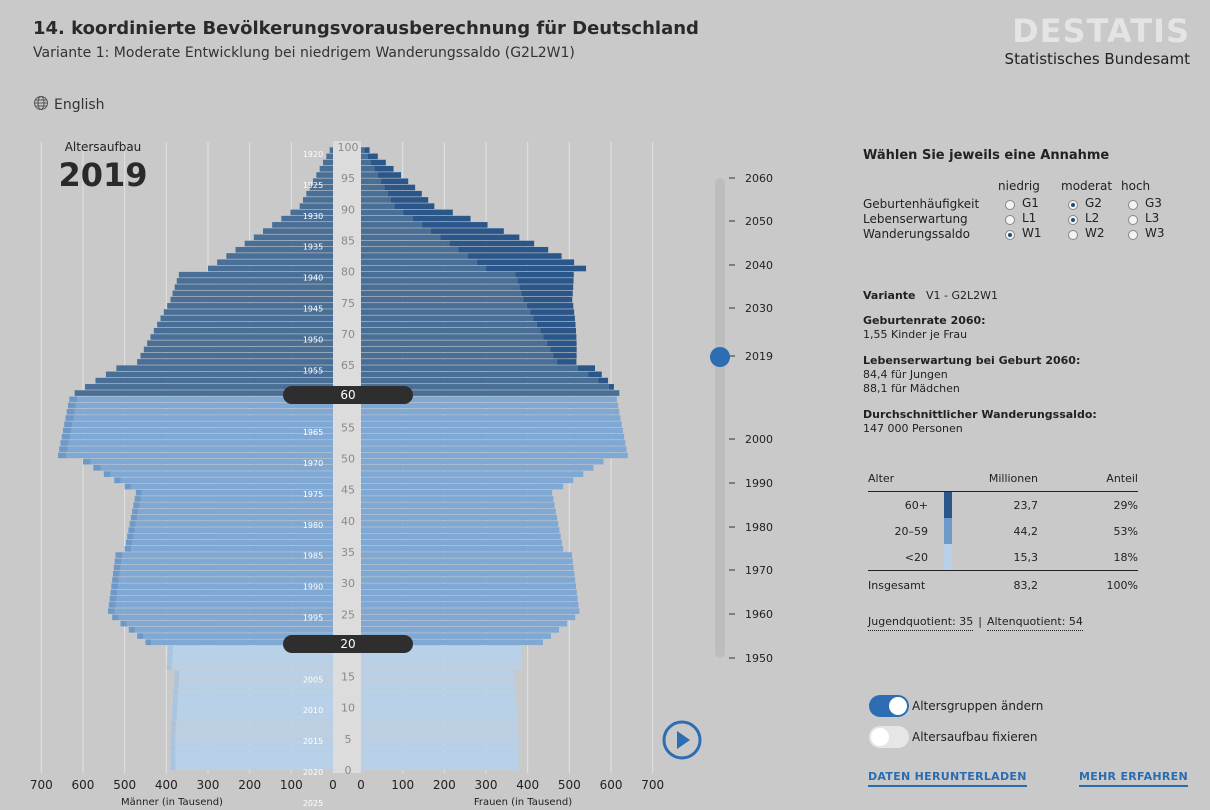  What do you see at coordinates (720, 357) in the screenshot?
I see `timeline-handle` at bounding box center [720, 357].